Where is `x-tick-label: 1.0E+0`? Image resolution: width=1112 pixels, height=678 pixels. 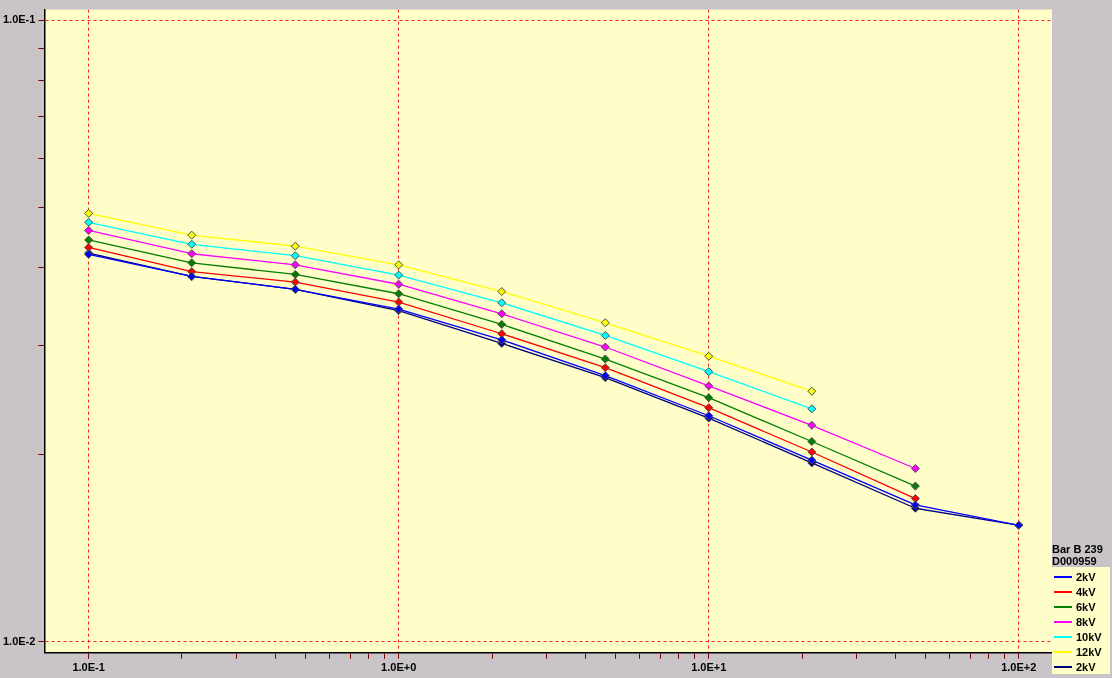
x-tick-label: 1.0E+0 is located at coordinates (399, 667).